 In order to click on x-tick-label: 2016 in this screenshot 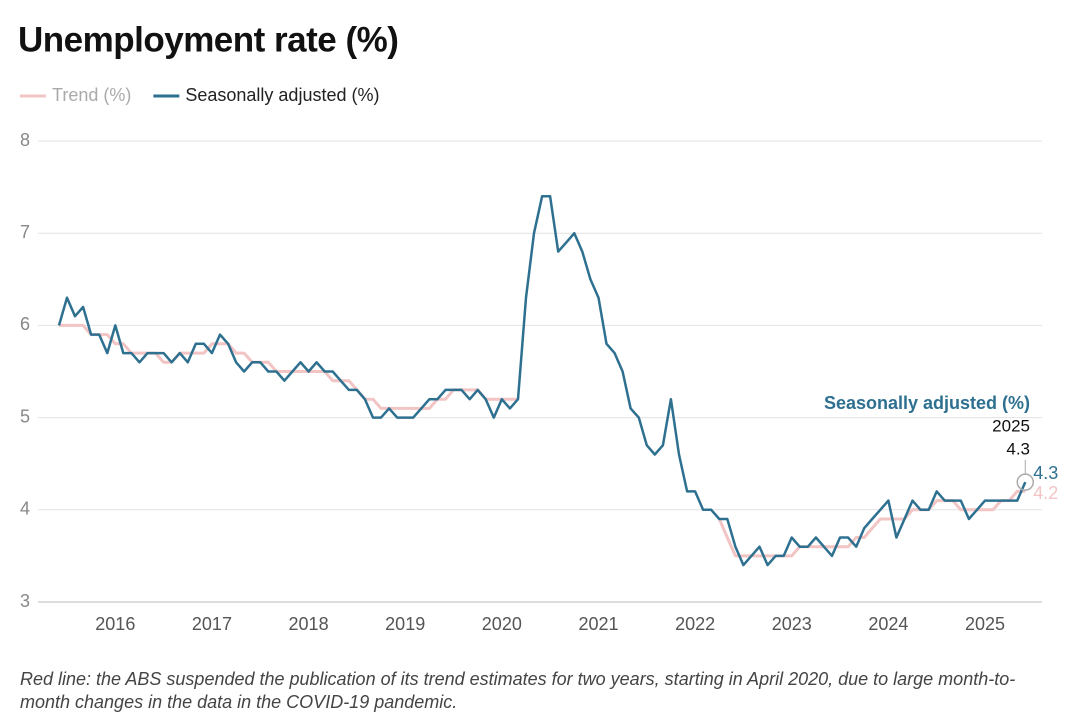, I will do `click(115, 624)`.